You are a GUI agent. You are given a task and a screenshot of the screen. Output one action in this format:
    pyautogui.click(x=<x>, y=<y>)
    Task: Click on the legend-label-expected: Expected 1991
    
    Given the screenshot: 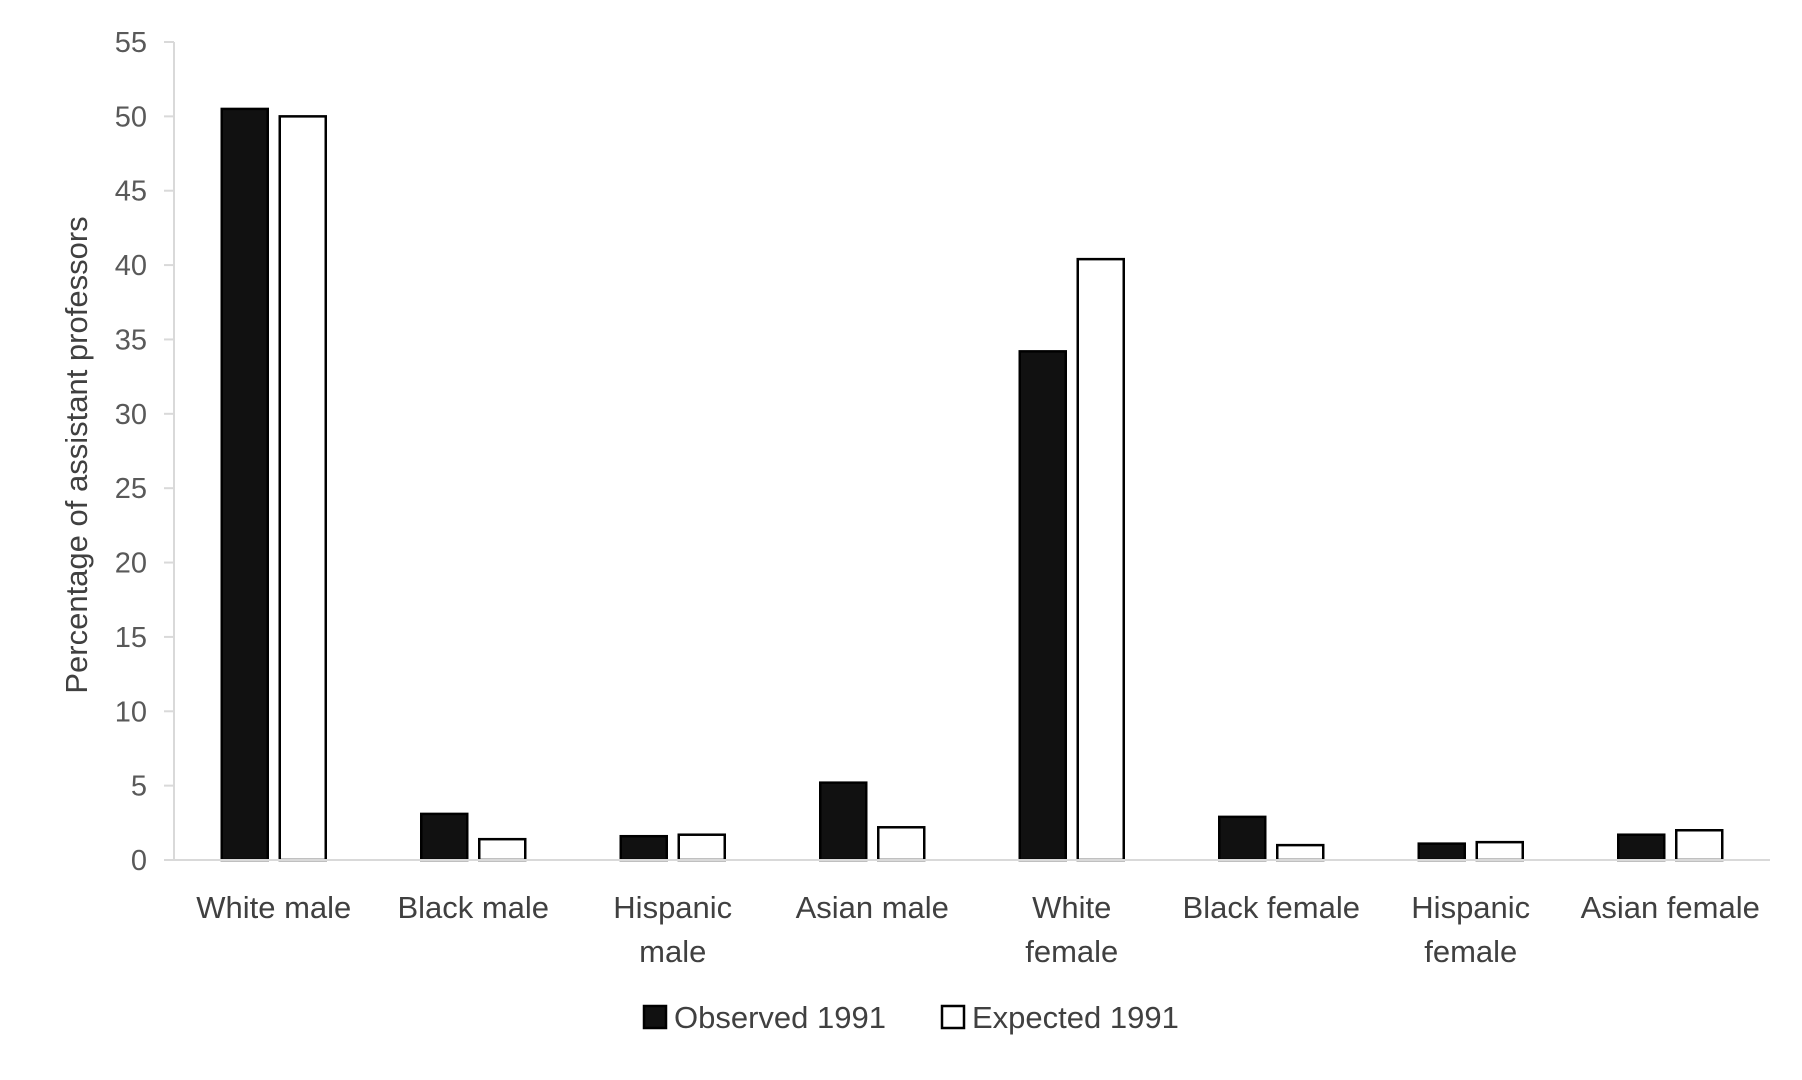 What is the action you would take?
    pyautogui.click(x=1075, y=1017)
    